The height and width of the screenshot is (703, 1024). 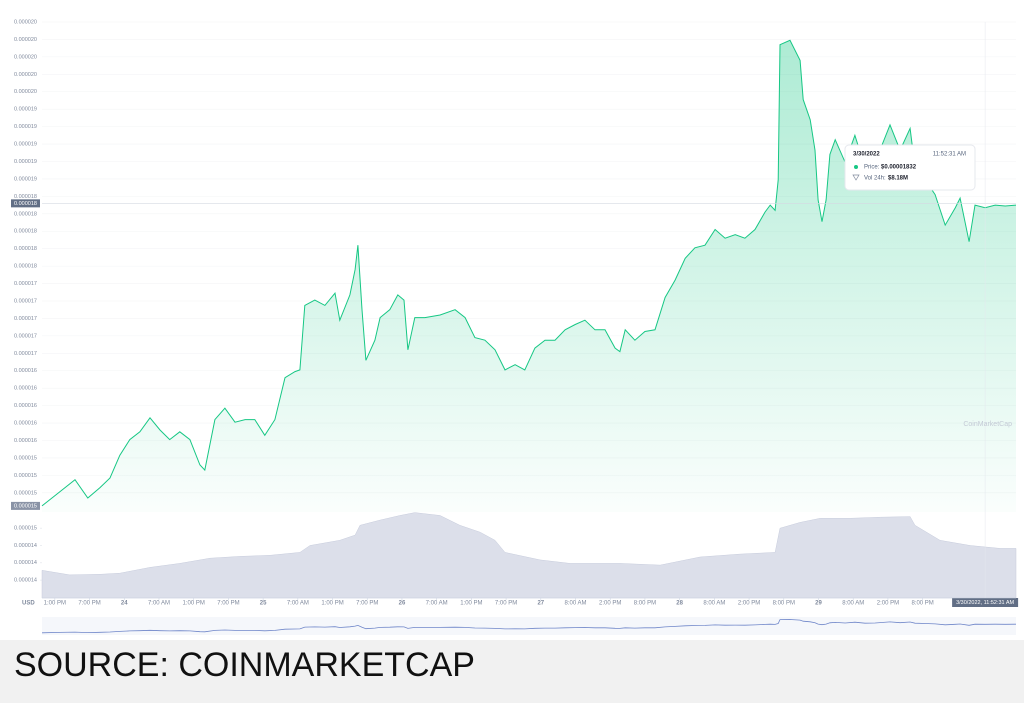 I want to click on watermark: CoinMarketCap, so click(x=987, y=424).